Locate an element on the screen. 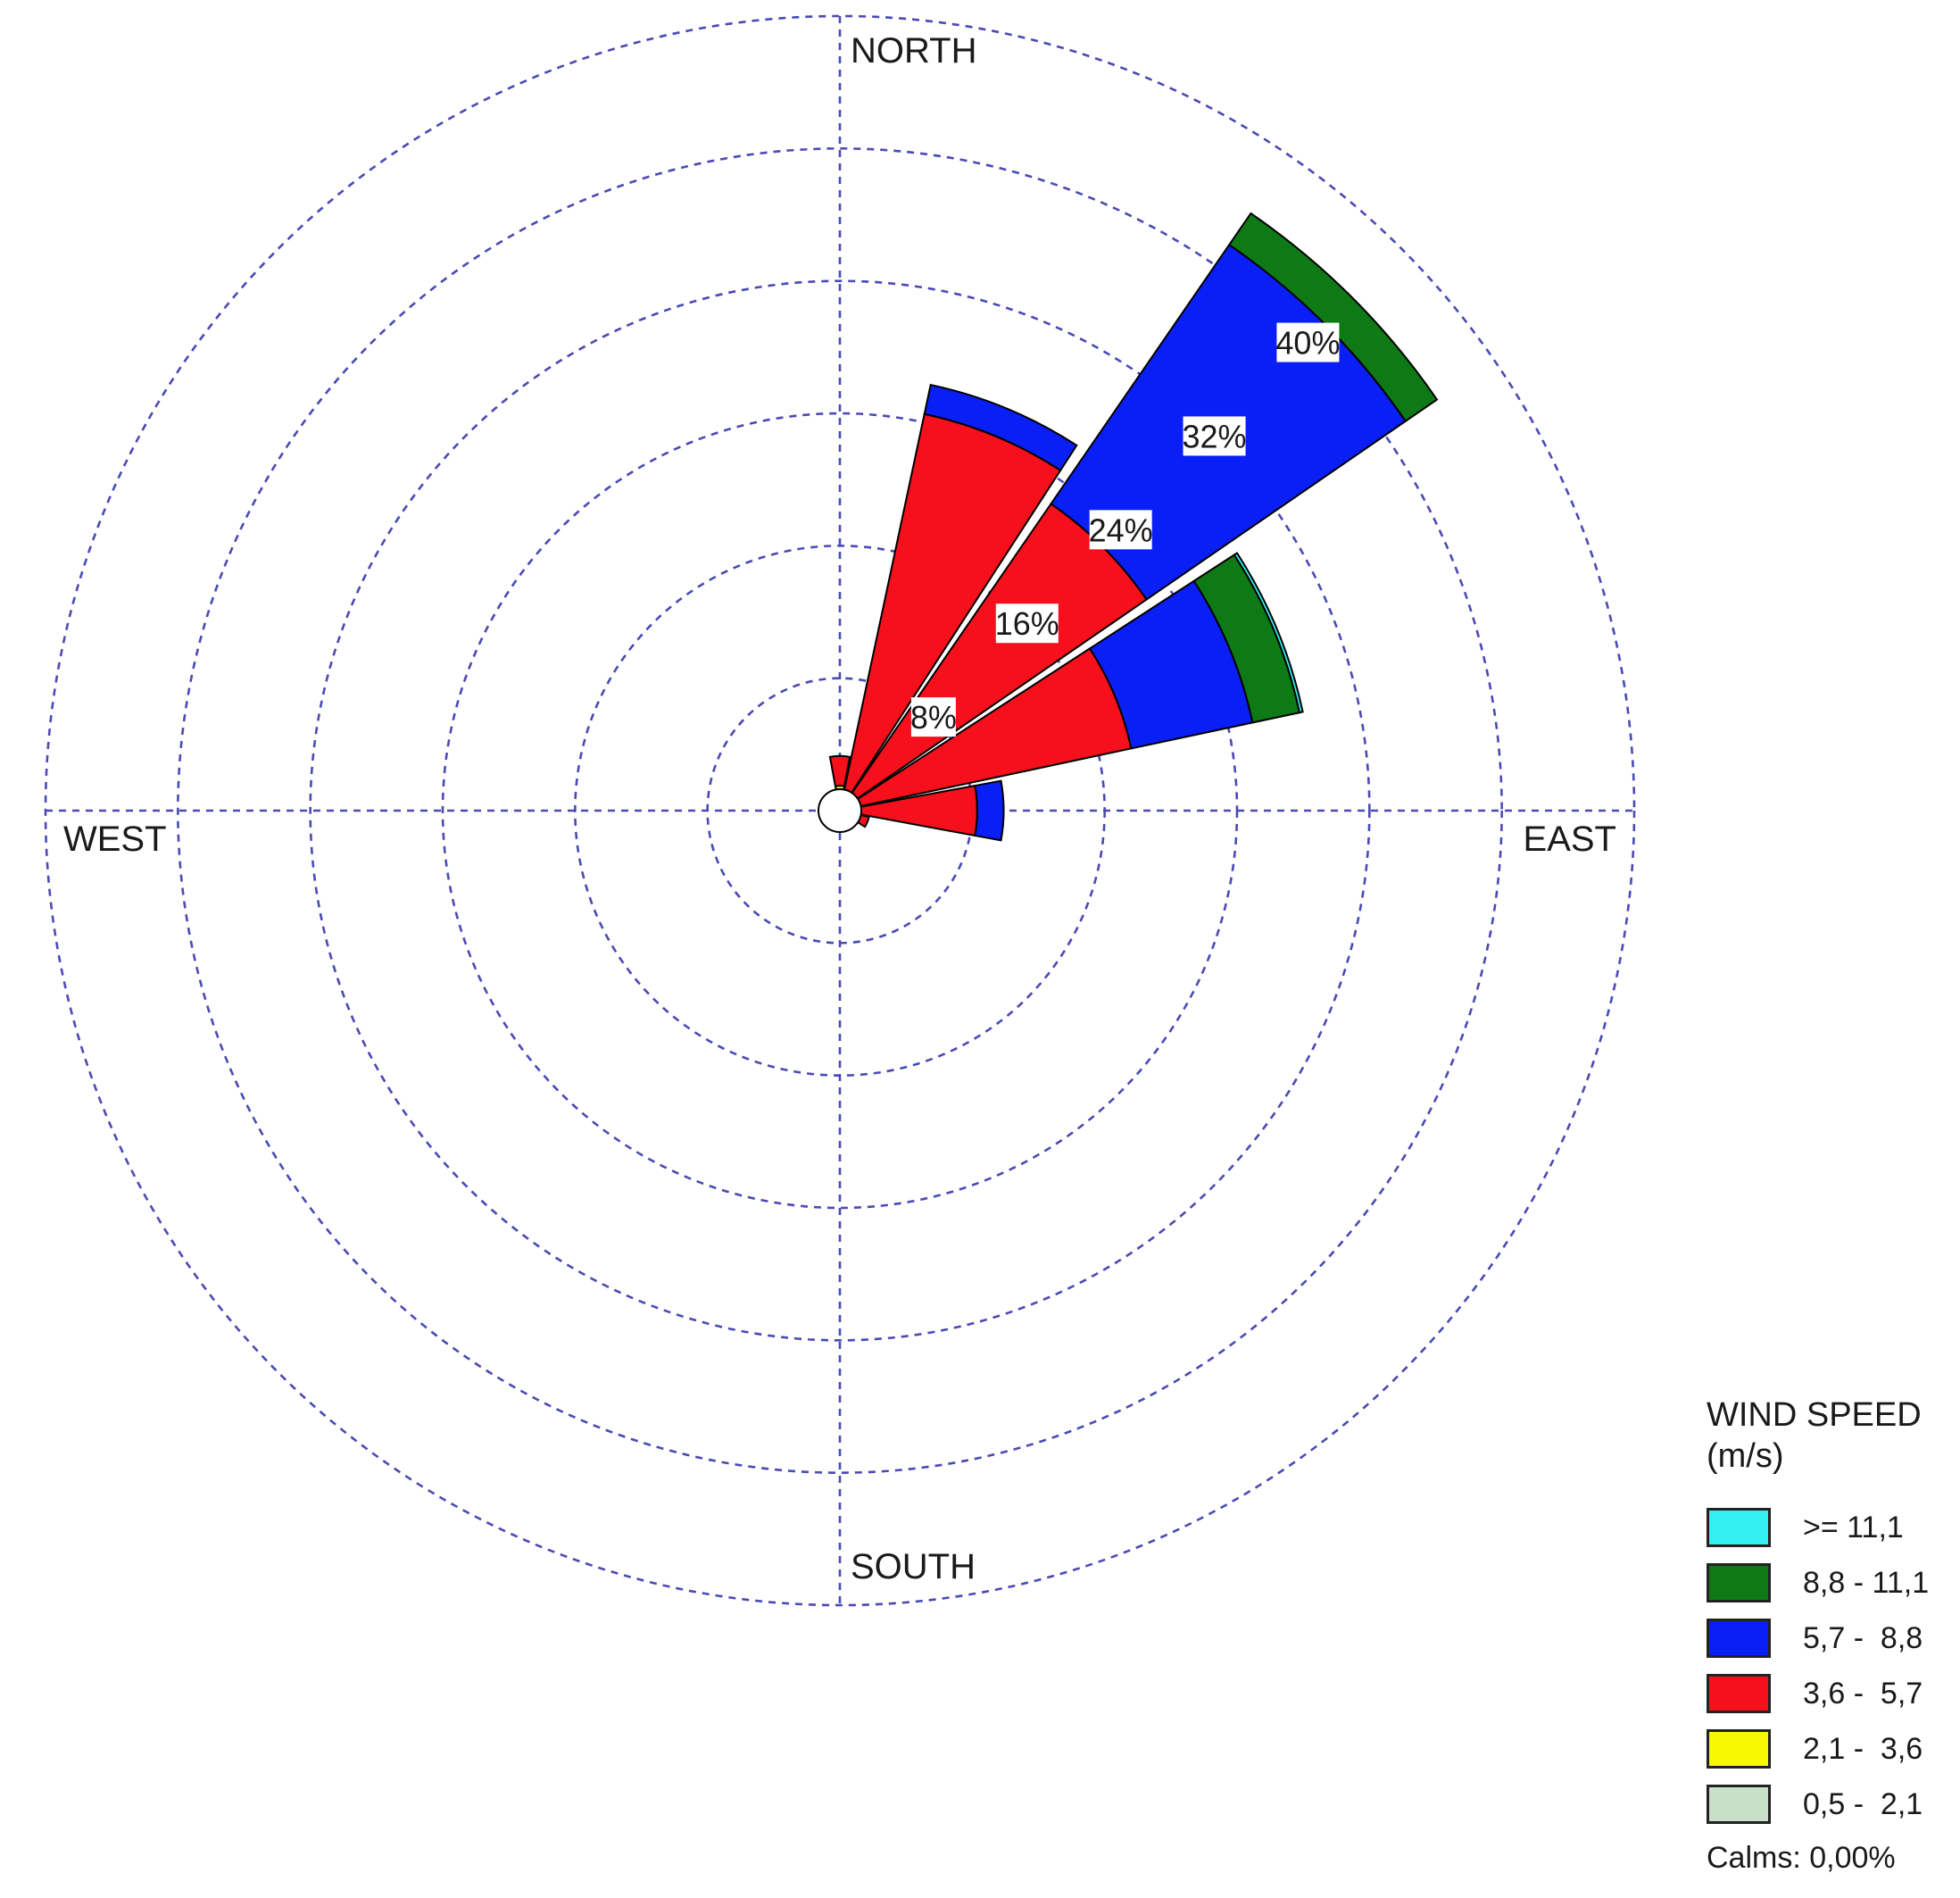  legend-item: 3,6 - 5,7 is located at coordinates (1831, 1693).